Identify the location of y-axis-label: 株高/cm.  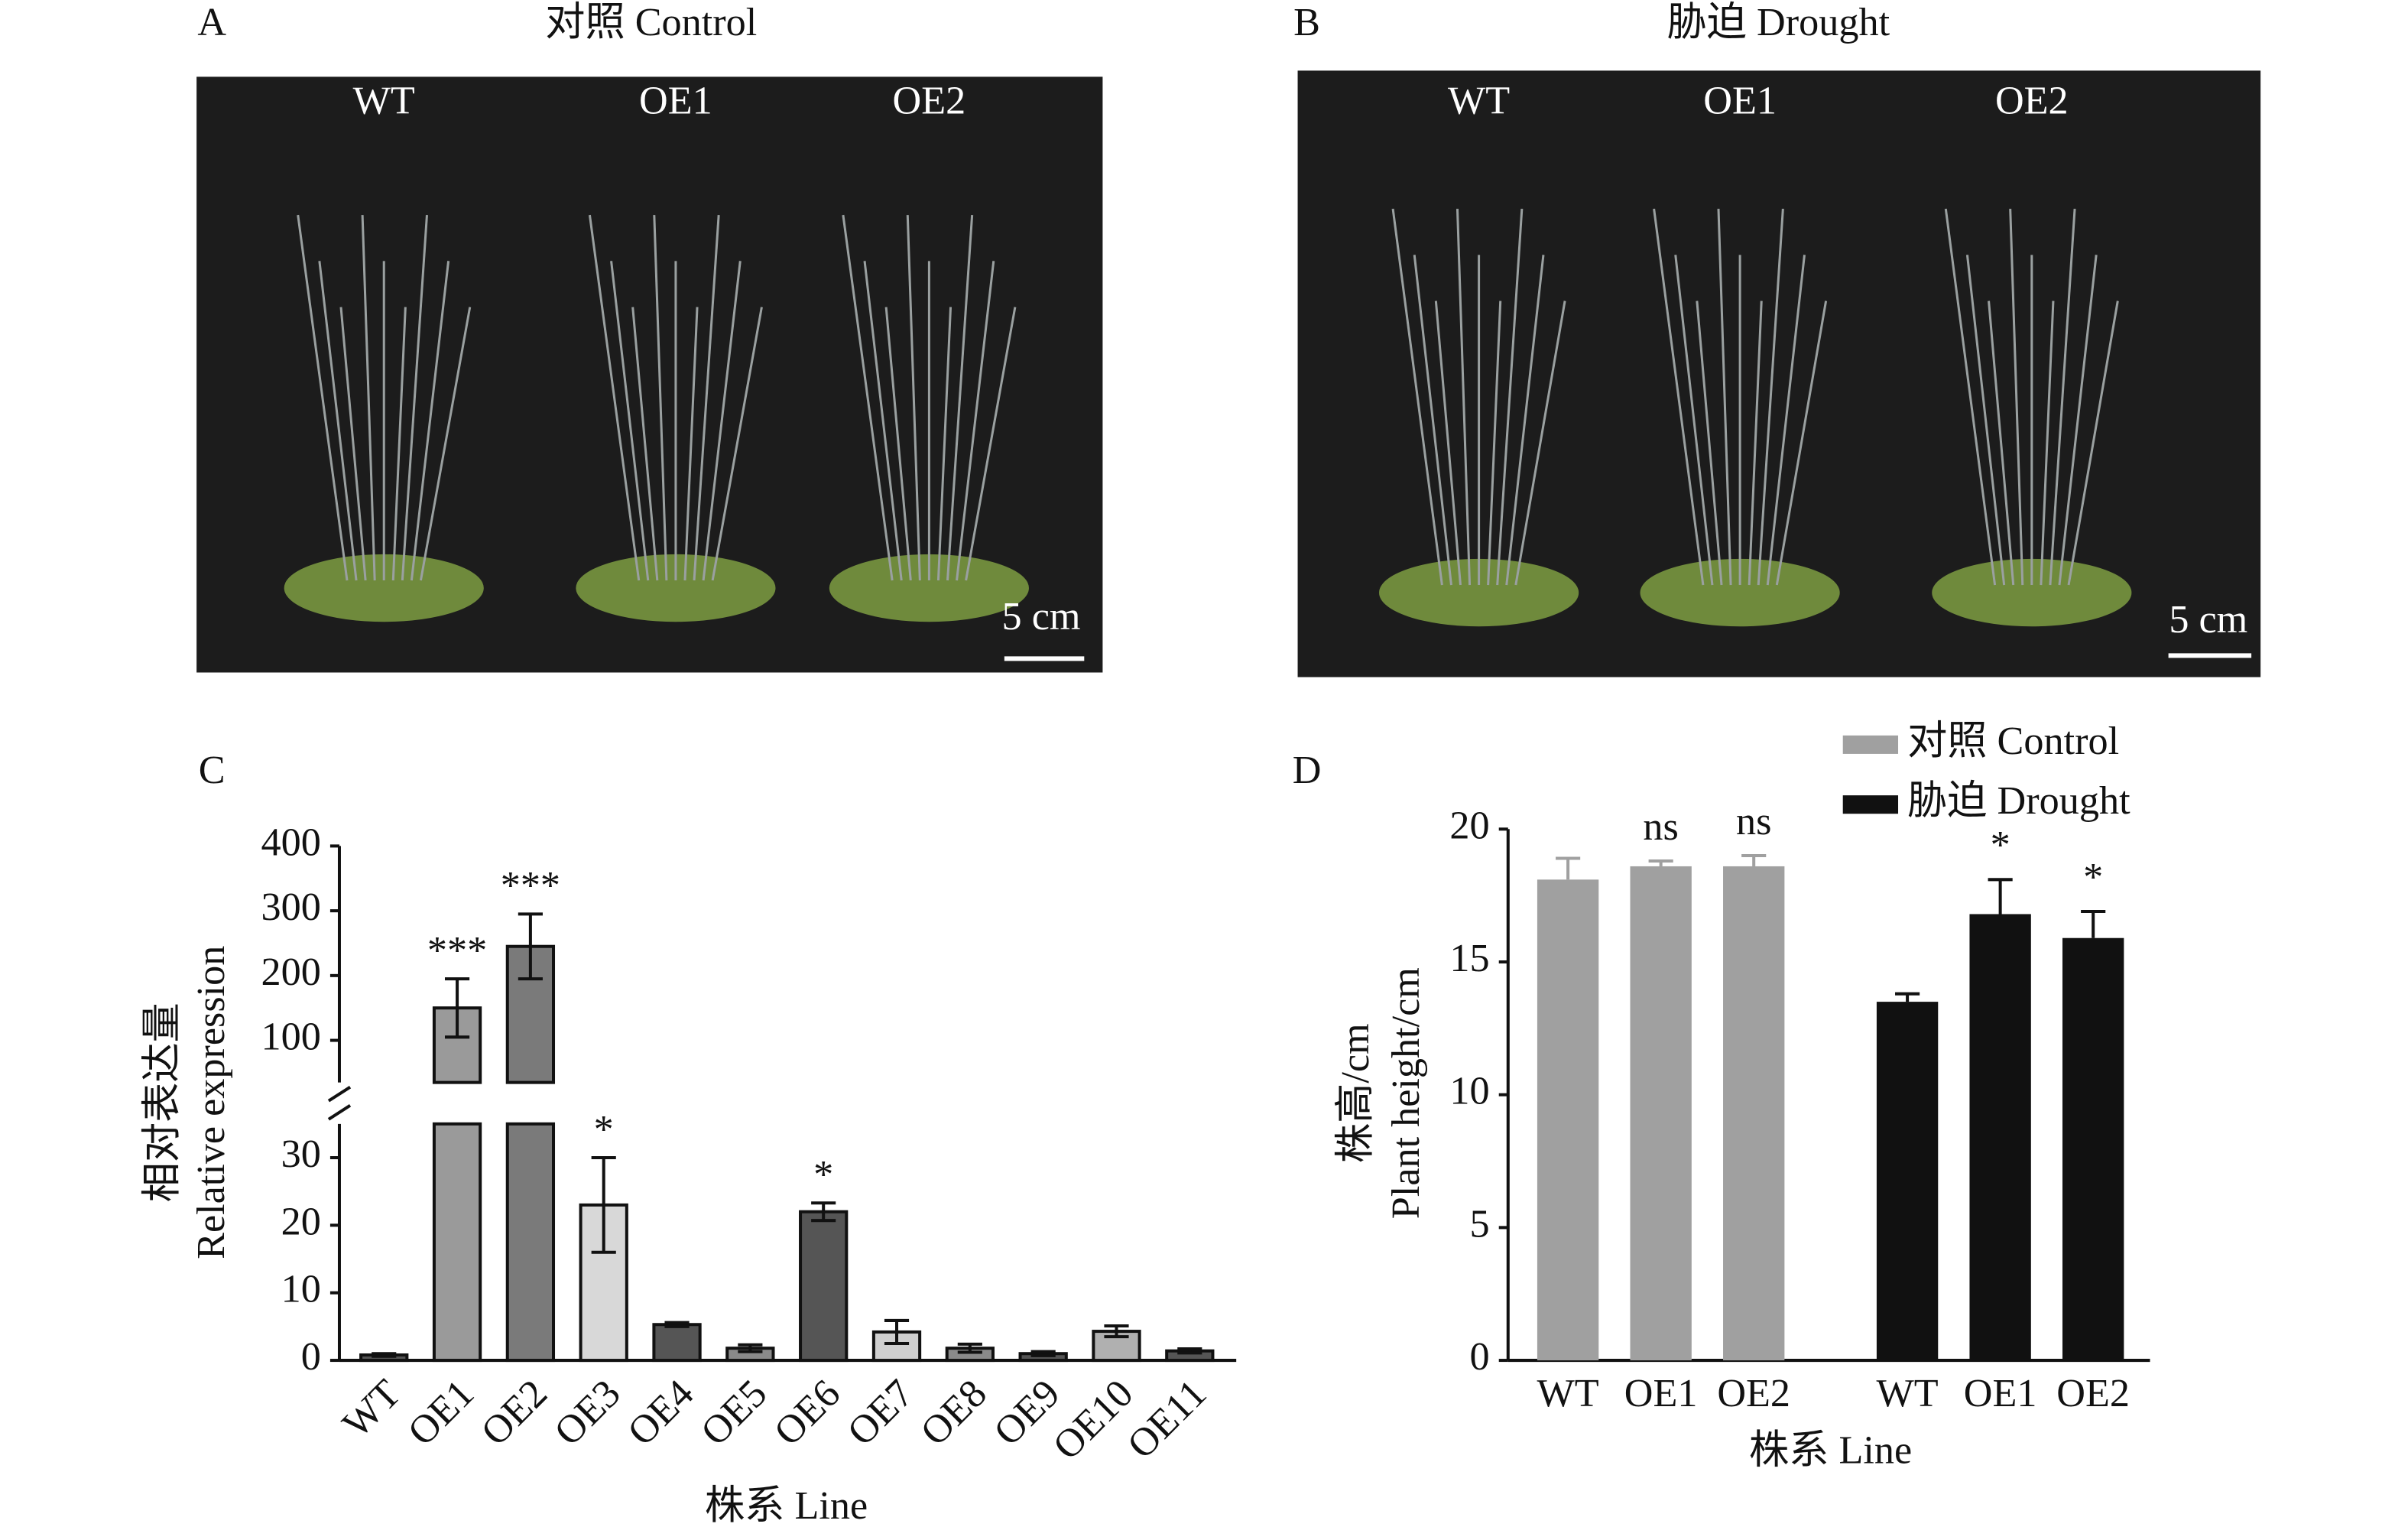
(1356, 1093).